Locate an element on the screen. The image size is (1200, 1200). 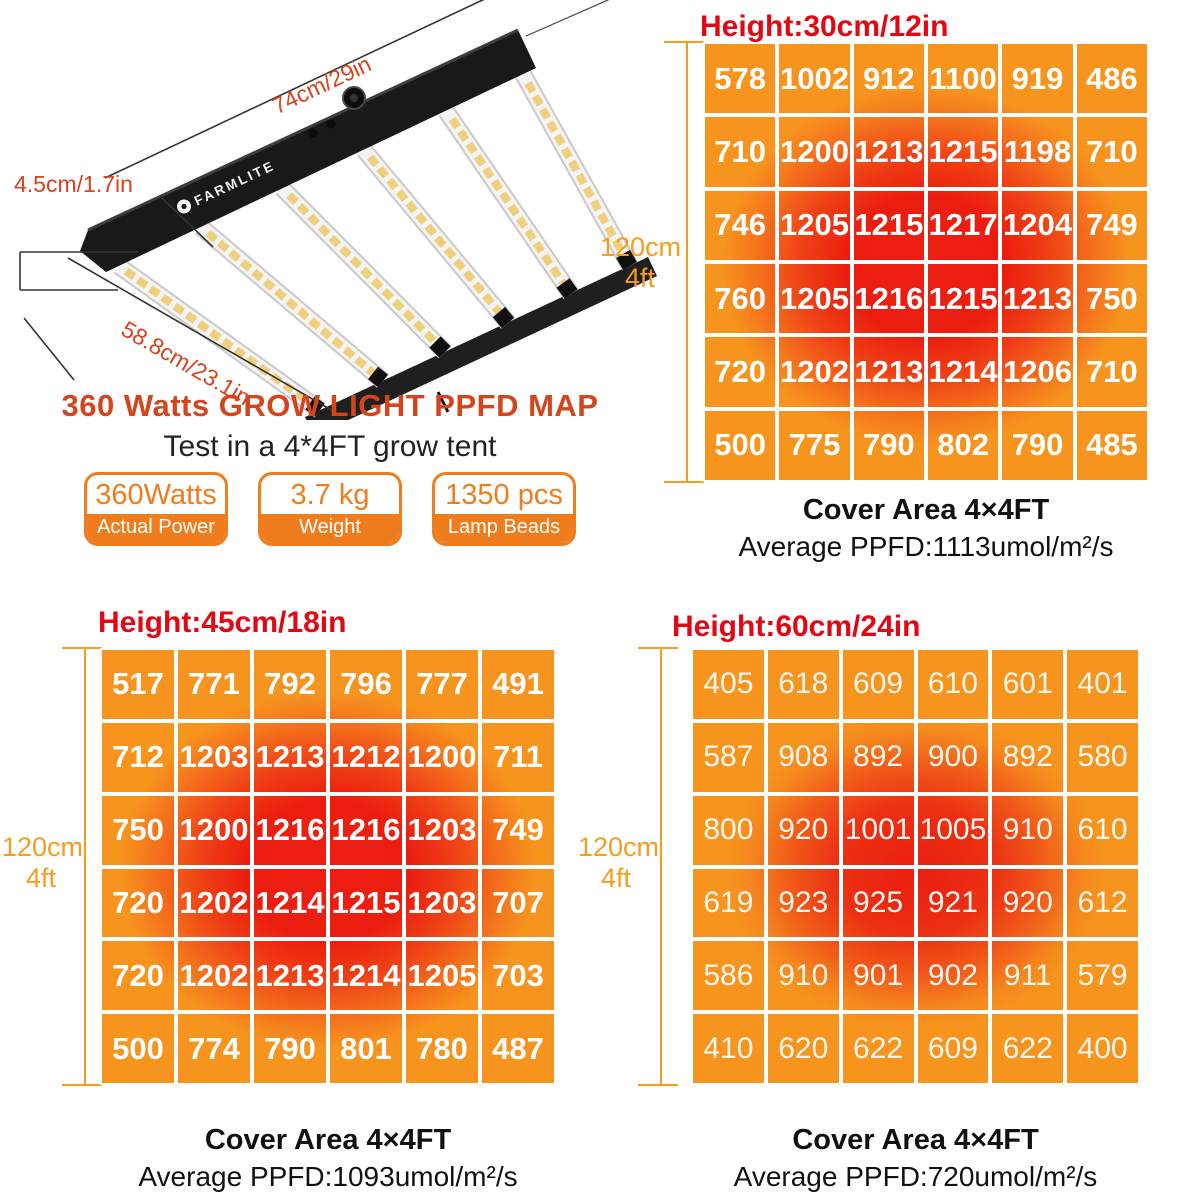
ppfd-cell: 792 is located at coordinates (290, 684).